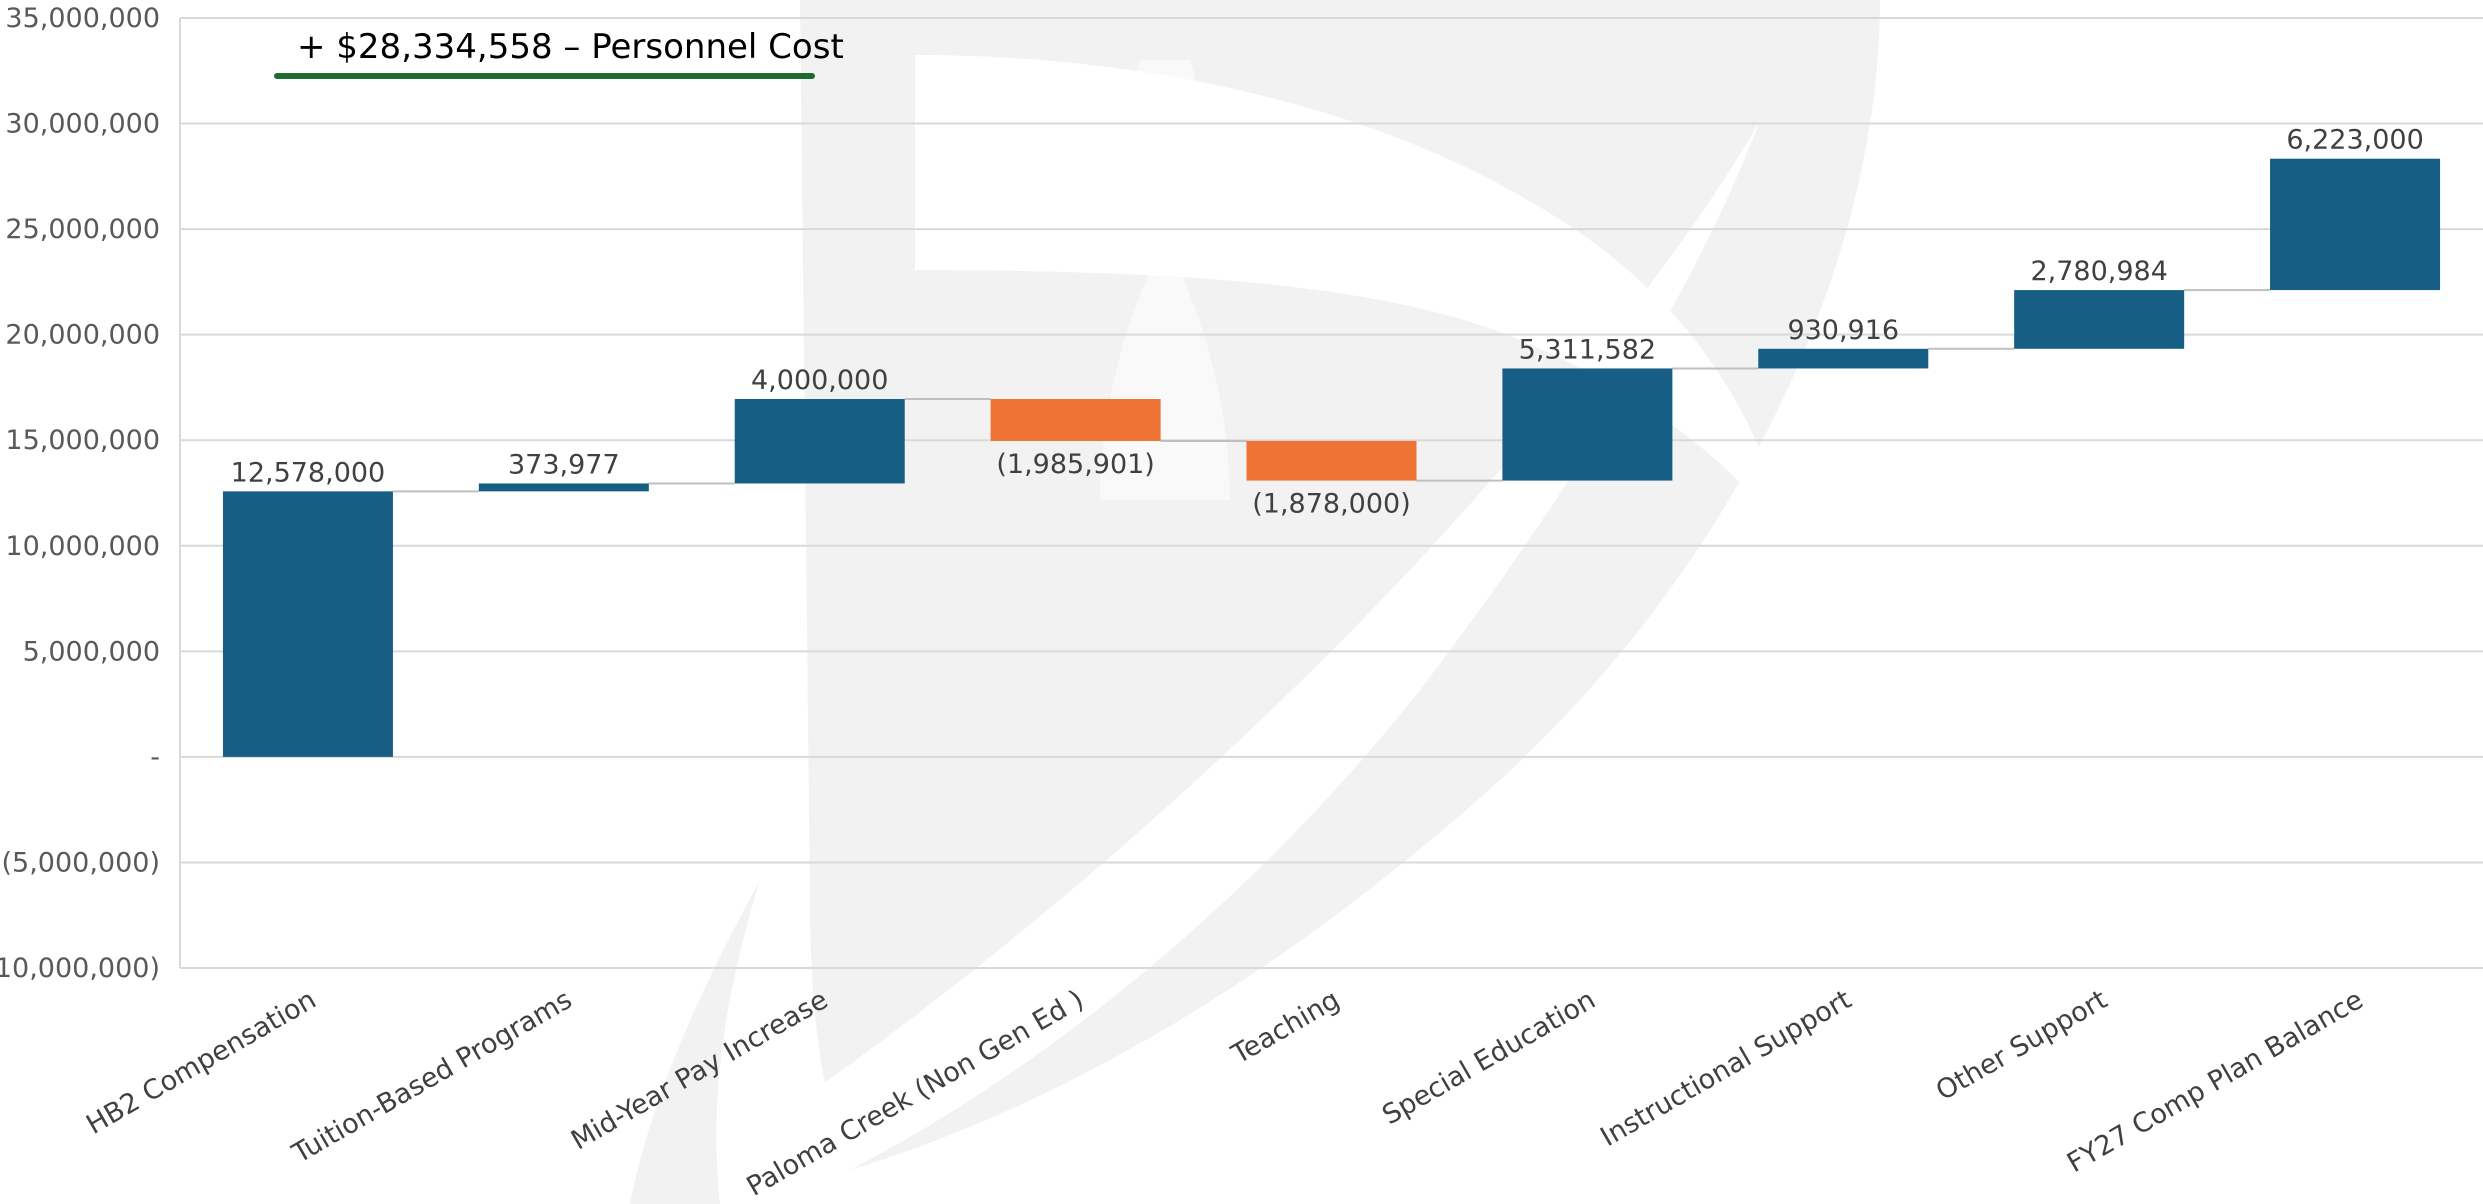 The image size is (2483, 1204). Describe the element at coordinates (570, 47) in the screenshot. I see `personnel-cost-annotation: + $28,334,558 – Personnel Cost` at that location.